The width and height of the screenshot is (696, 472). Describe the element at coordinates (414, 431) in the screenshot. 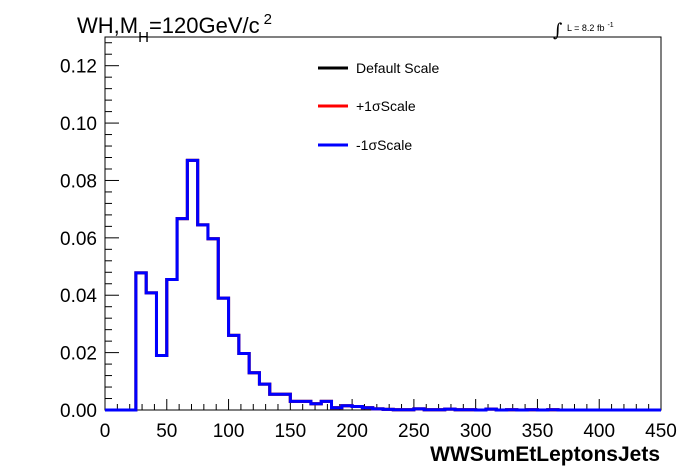

I see `x-tick-label: 250` at that location.